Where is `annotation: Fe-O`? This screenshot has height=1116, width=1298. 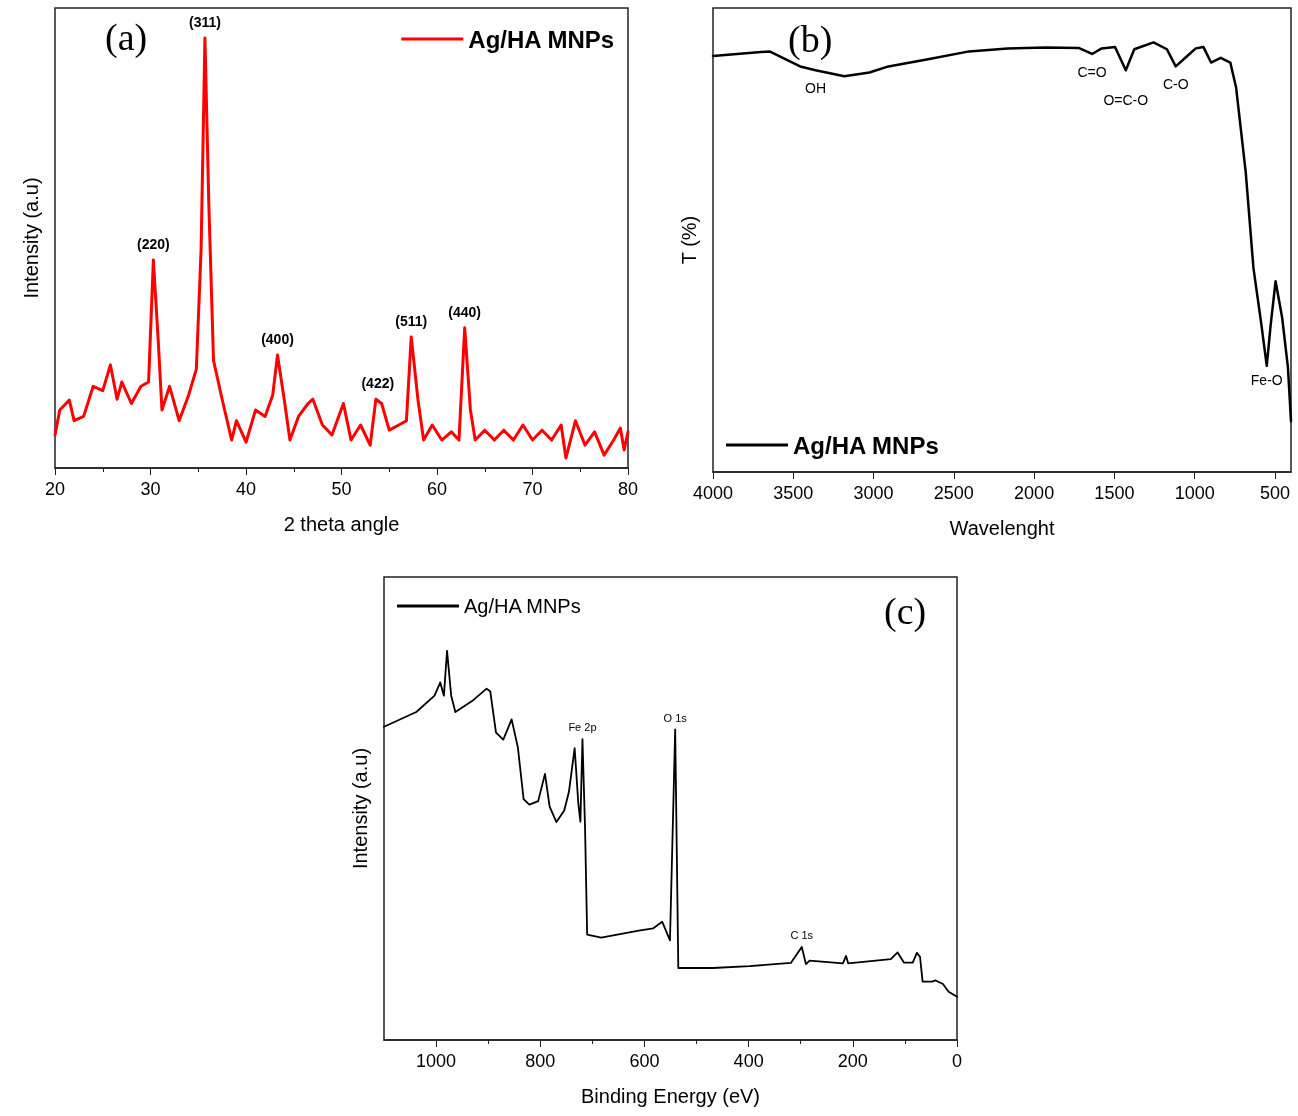
annotation: Fe-O is located at coordinates (1266, 379).